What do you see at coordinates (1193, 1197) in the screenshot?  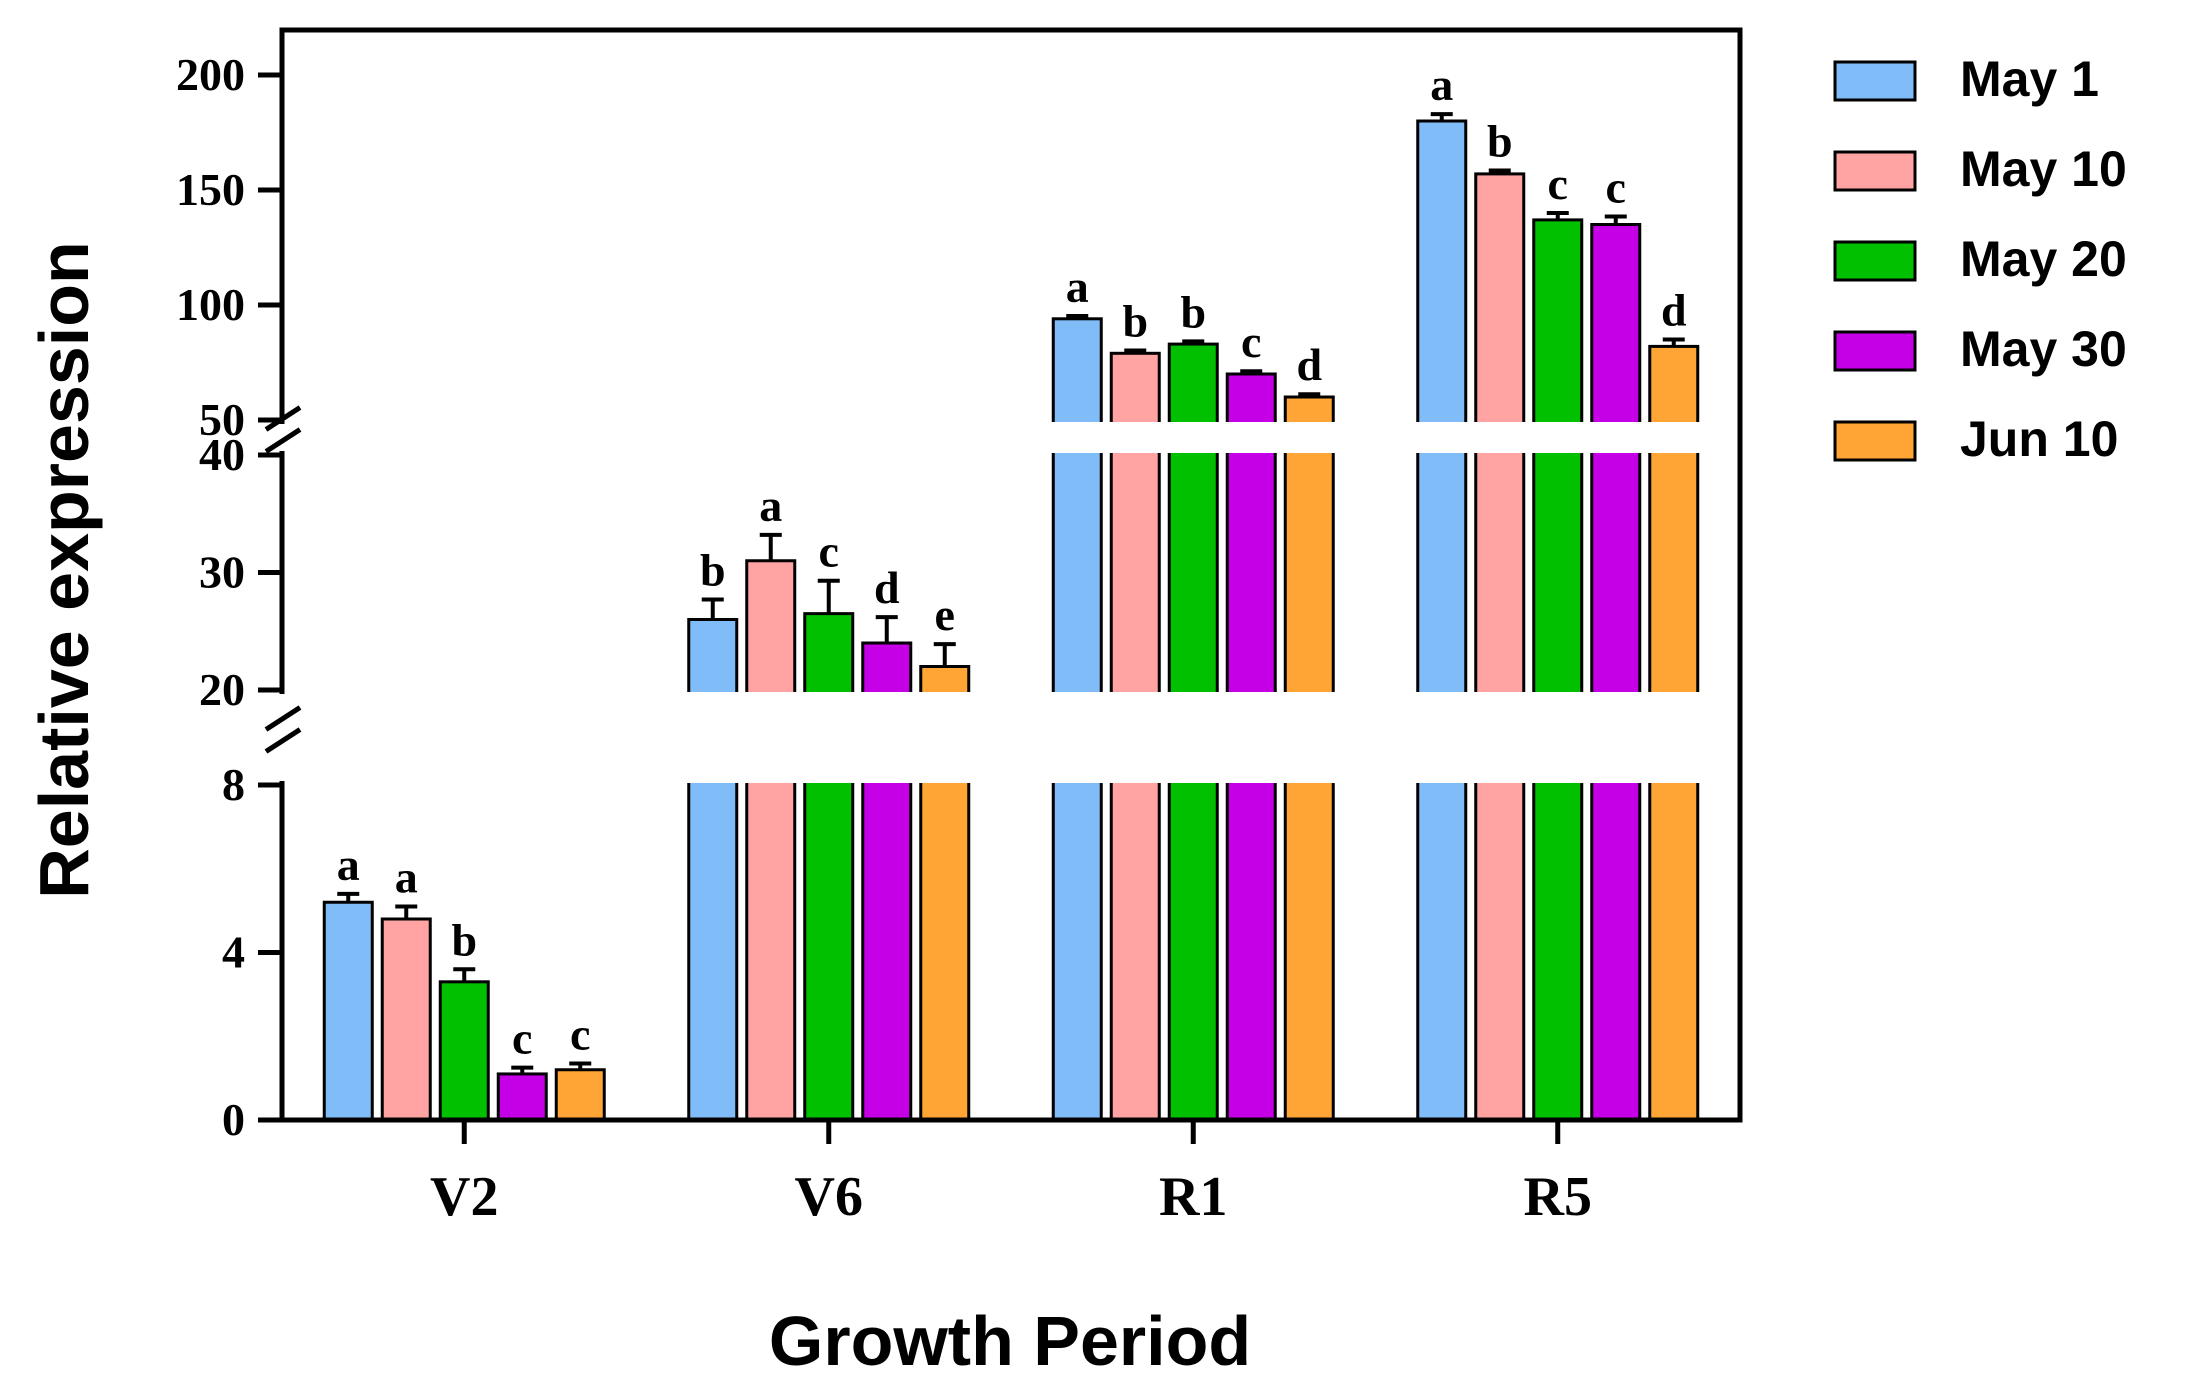 I see `x-tick-label: R1` at bounding box center [1193, 1197].